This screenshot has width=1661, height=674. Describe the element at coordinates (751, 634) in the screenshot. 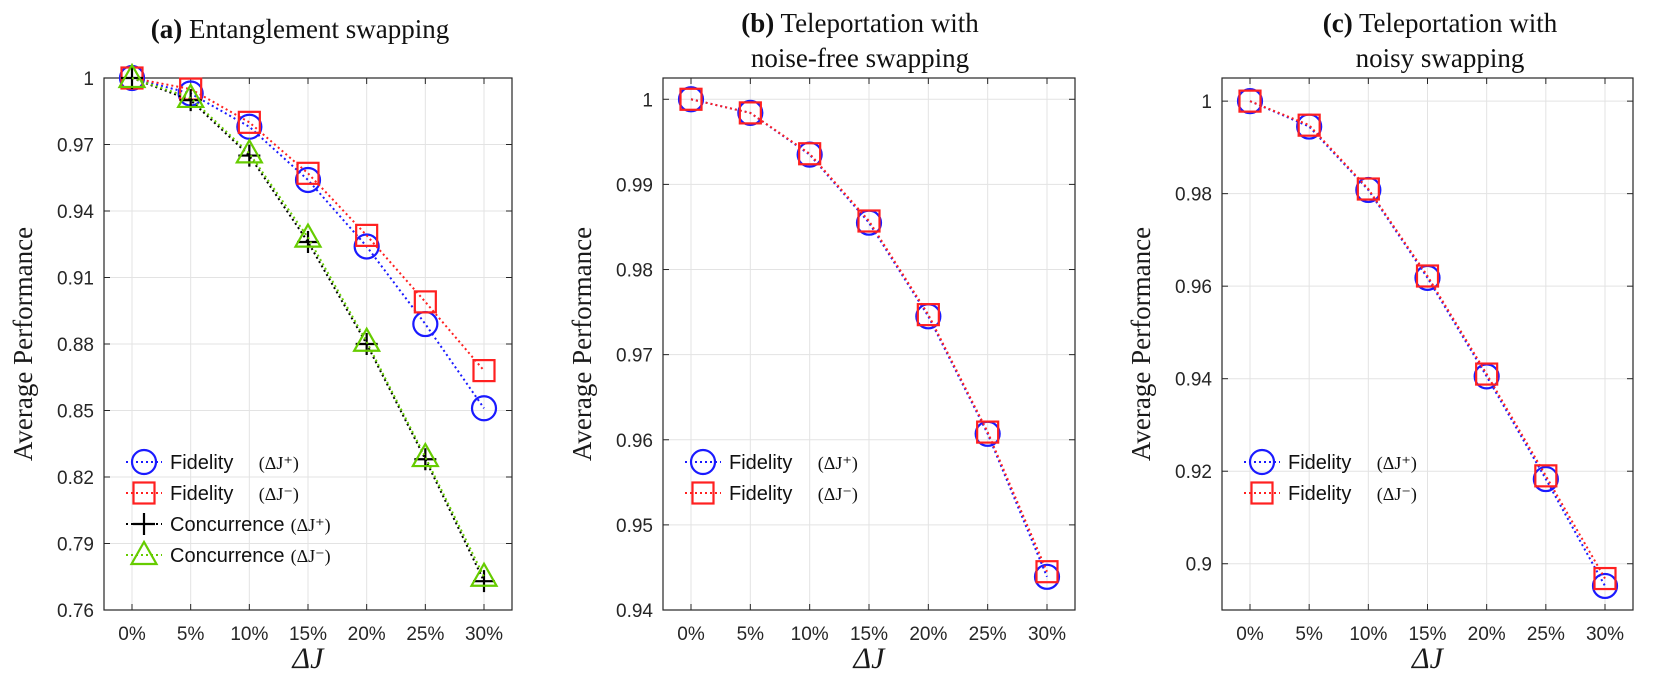

I see `x-tick-label: 5%` at that location.